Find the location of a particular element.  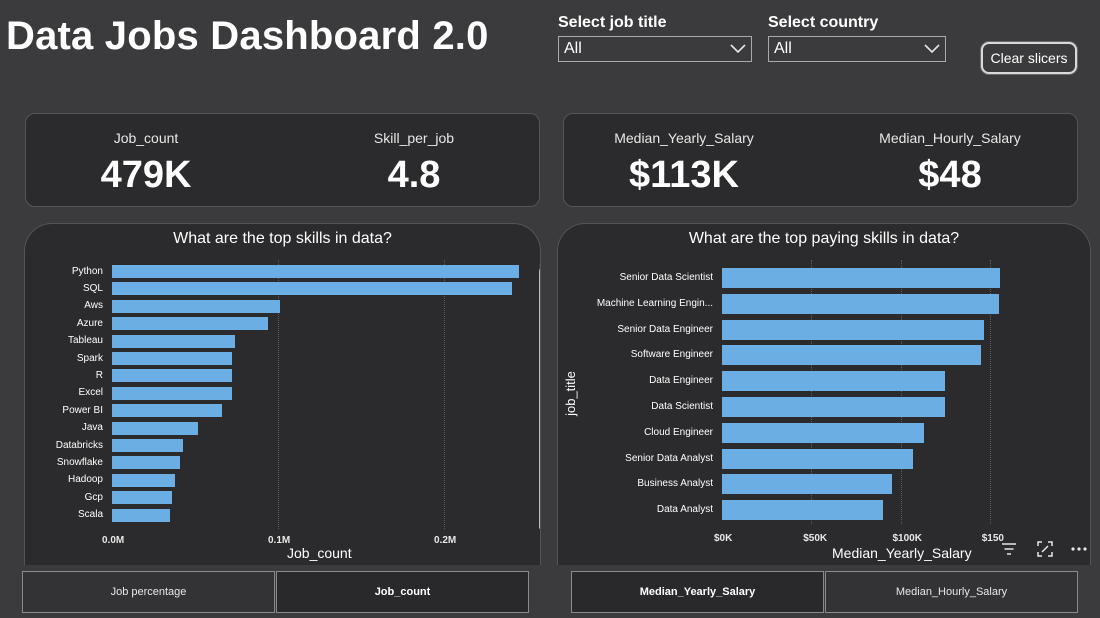

country-dropdown: All is located at coordinates (857, 49).